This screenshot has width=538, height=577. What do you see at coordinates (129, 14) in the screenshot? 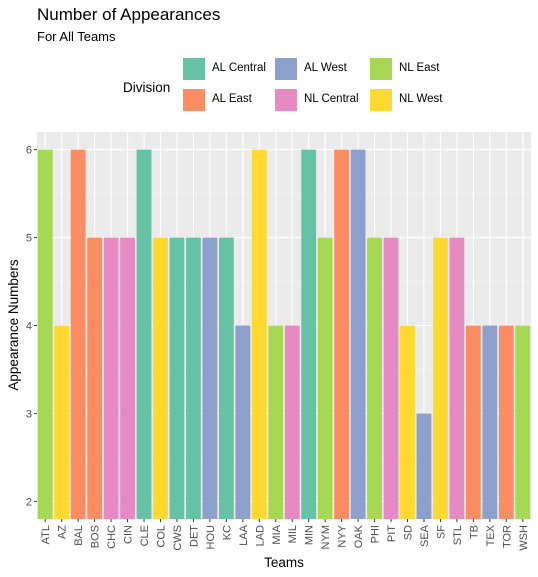
I see `chart-title: Number of Appearances` at bounding box center [129, 14].